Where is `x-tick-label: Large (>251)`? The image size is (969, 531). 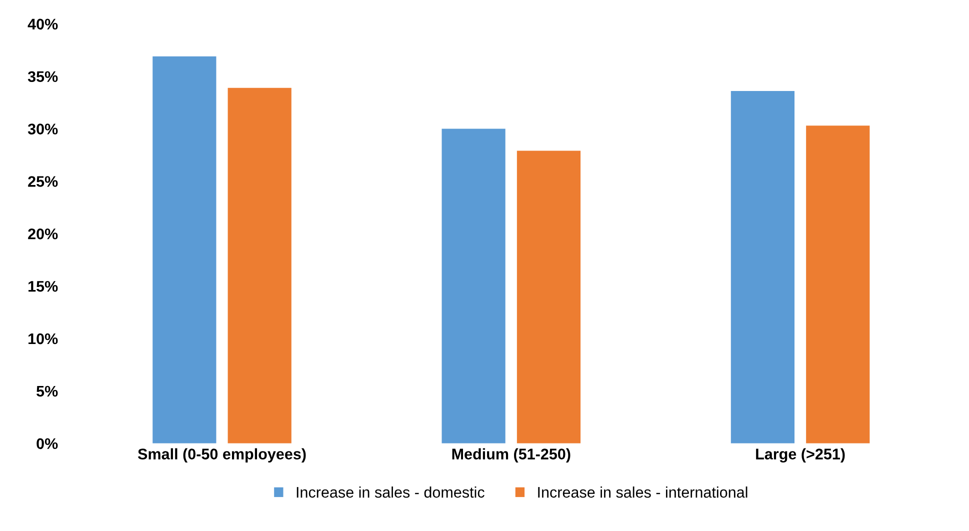 x-tick-label: Large (>251) is located at coordinates (800, 455).